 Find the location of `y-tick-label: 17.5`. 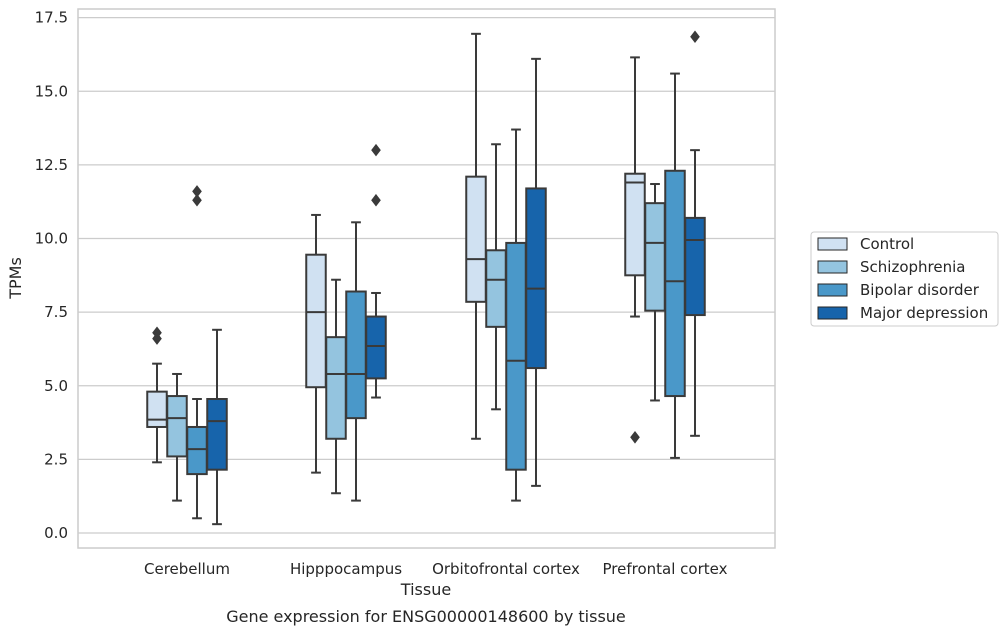

y-tick-label: 17.5 is located at coordinates (51, 18).